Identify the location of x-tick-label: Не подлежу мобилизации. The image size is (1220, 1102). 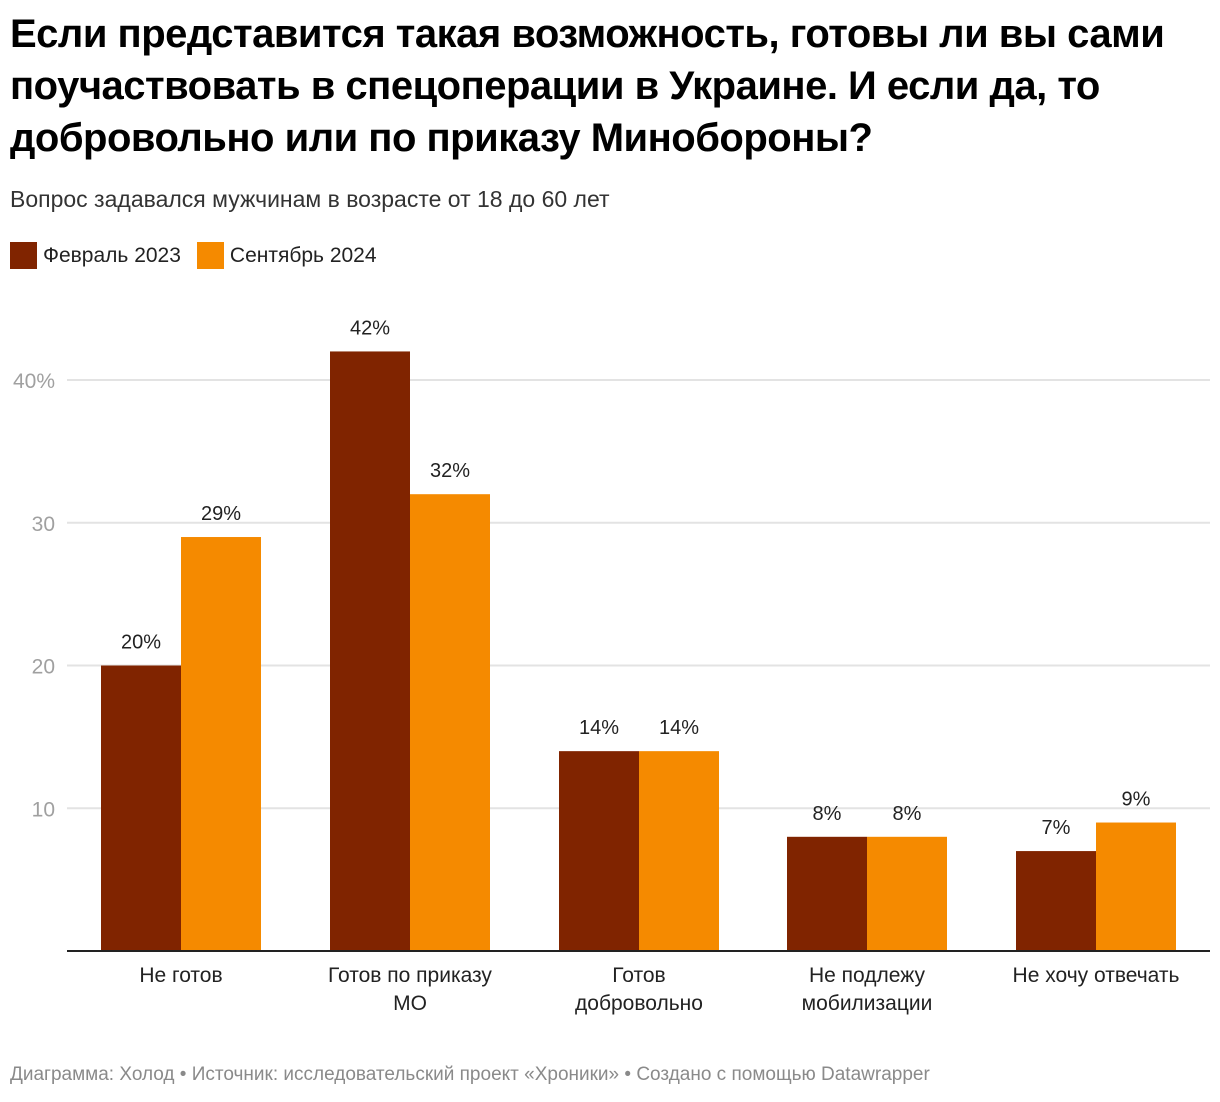
(867, 990).